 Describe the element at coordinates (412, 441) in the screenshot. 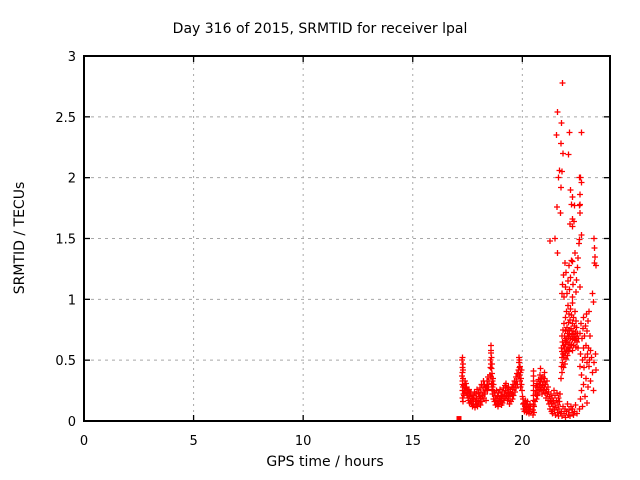

I see `x-tick-label: 15` at that location.